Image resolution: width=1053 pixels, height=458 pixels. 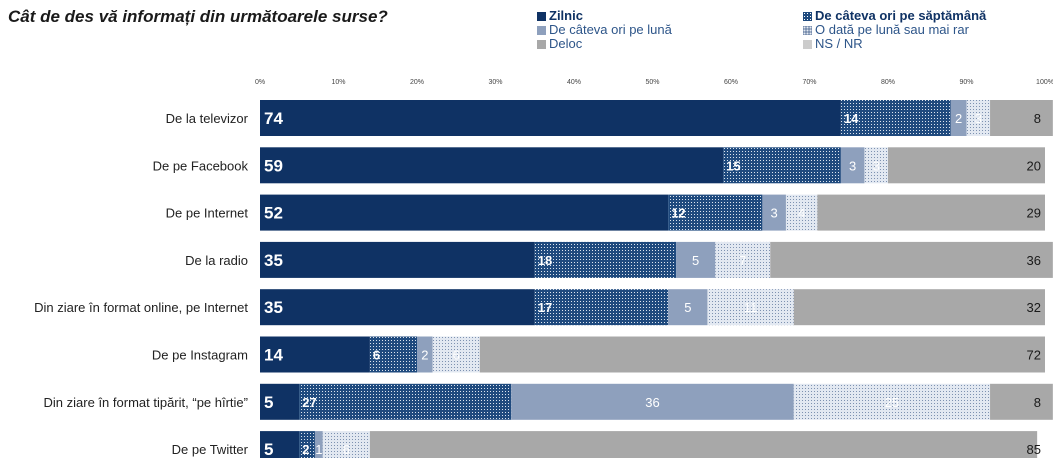 What do you see at coordinates (807, 44) in the screenshot?
I see `legend-swatch-ns-nr` at bounding box center [807, 44].